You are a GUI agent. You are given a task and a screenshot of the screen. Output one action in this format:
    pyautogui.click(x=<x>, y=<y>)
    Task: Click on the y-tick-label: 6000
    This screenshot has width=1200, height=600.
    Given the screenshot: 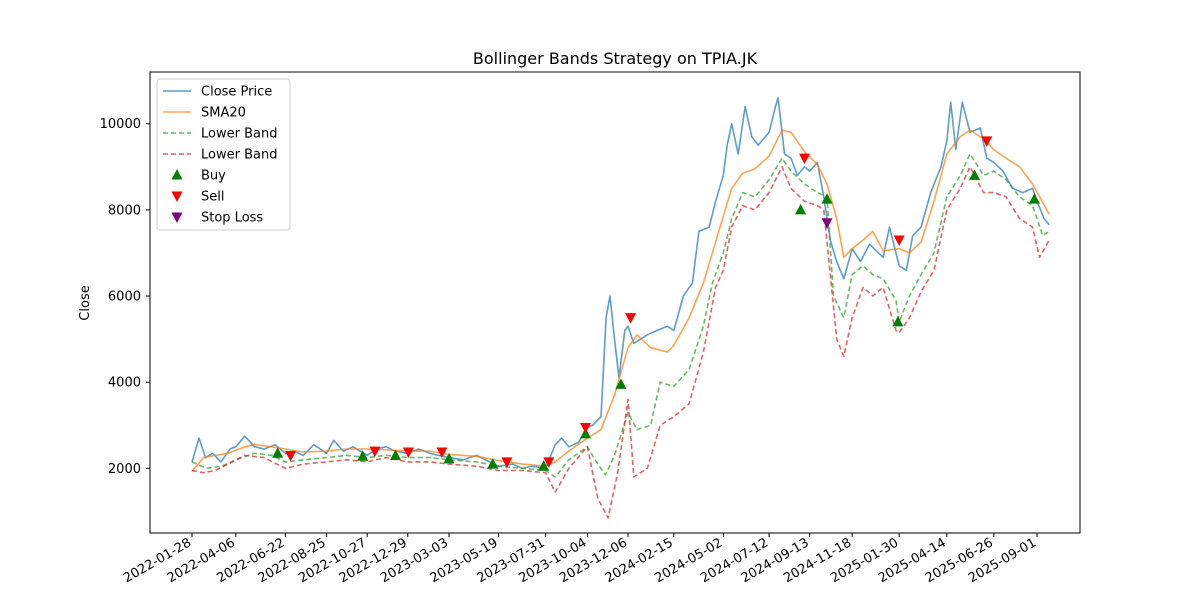 What is the action you would take?
    pyautogui.click(x=124, y=297)
    